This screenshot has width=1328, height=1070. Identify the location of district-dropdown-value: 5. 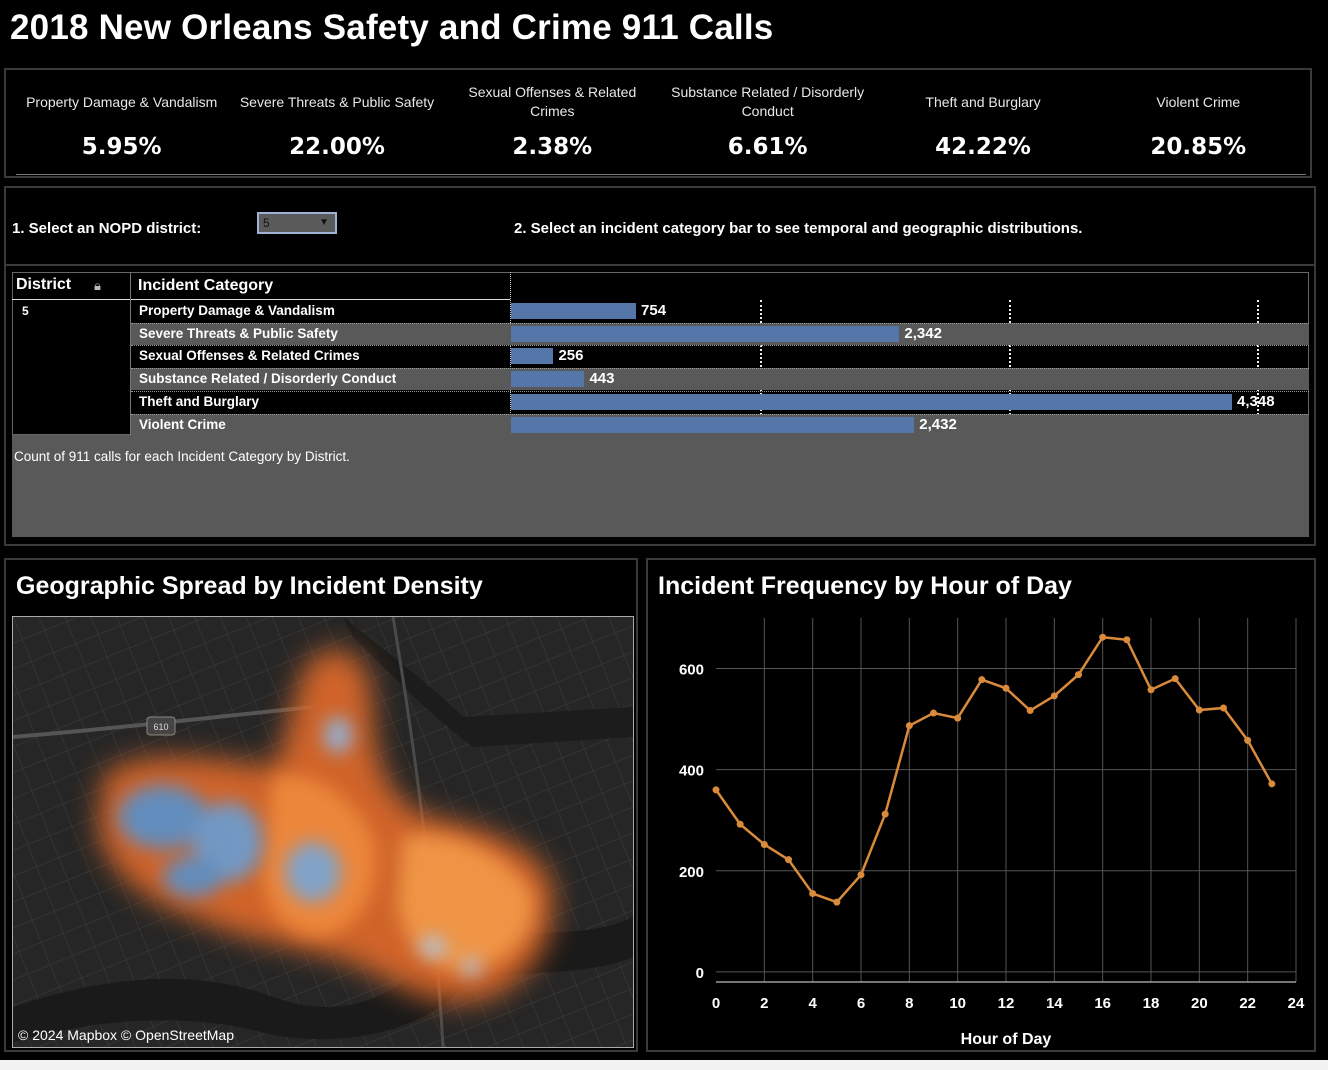
(266, 223).